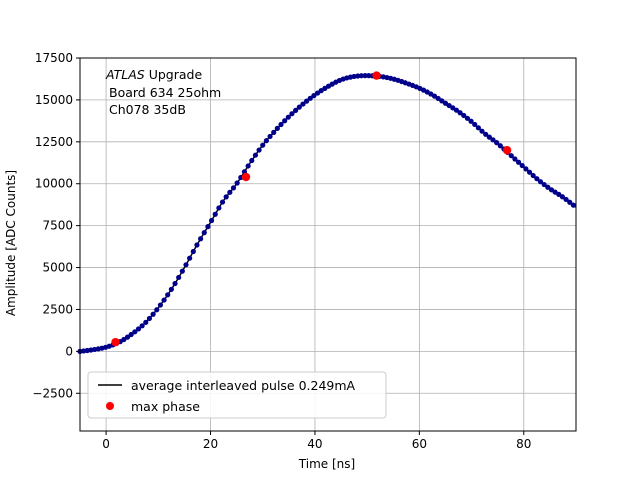 The width and height of the screenshot is (640, 480). I want to click on legend-entry-pulse: average interleaved pulse 0.249mA, so click(243, 385).